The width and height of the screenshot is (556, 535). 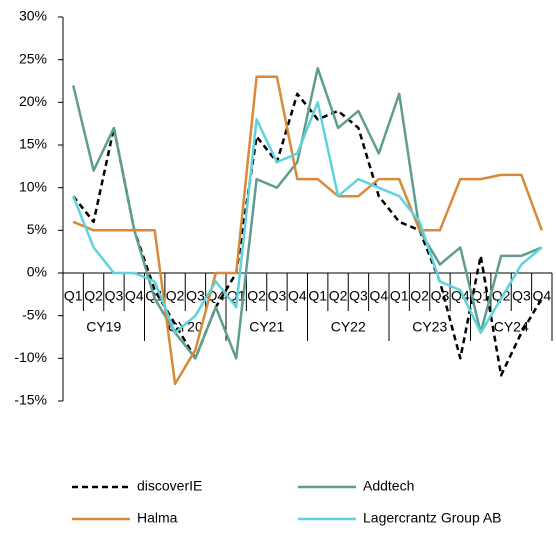 I want to click on y-tick-label: 25%, so click(x=33, y=58).